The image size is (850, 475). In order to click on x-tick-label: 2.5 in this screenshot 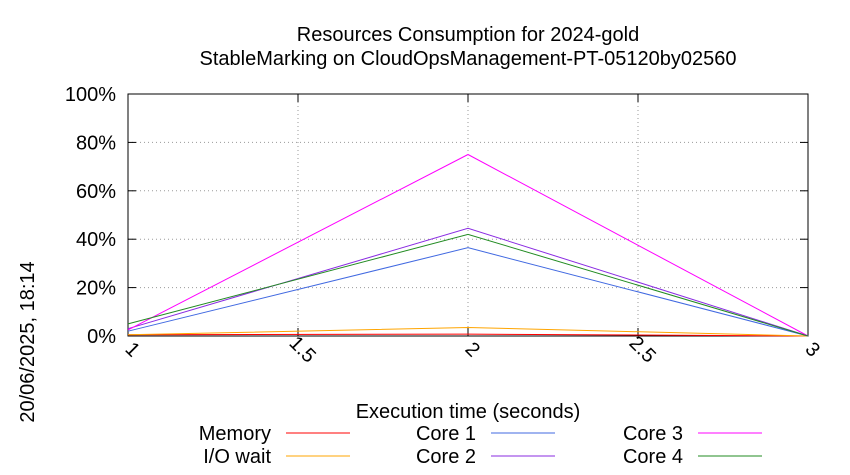, I will do `click(642, 349)`.